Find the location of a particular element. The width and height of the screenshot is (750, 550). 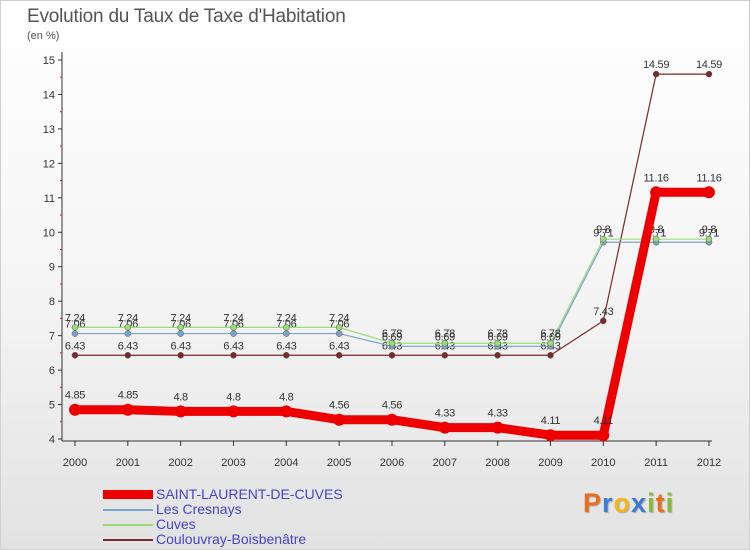

x-tick-label: 2001 is located at coordinates (128, 463).